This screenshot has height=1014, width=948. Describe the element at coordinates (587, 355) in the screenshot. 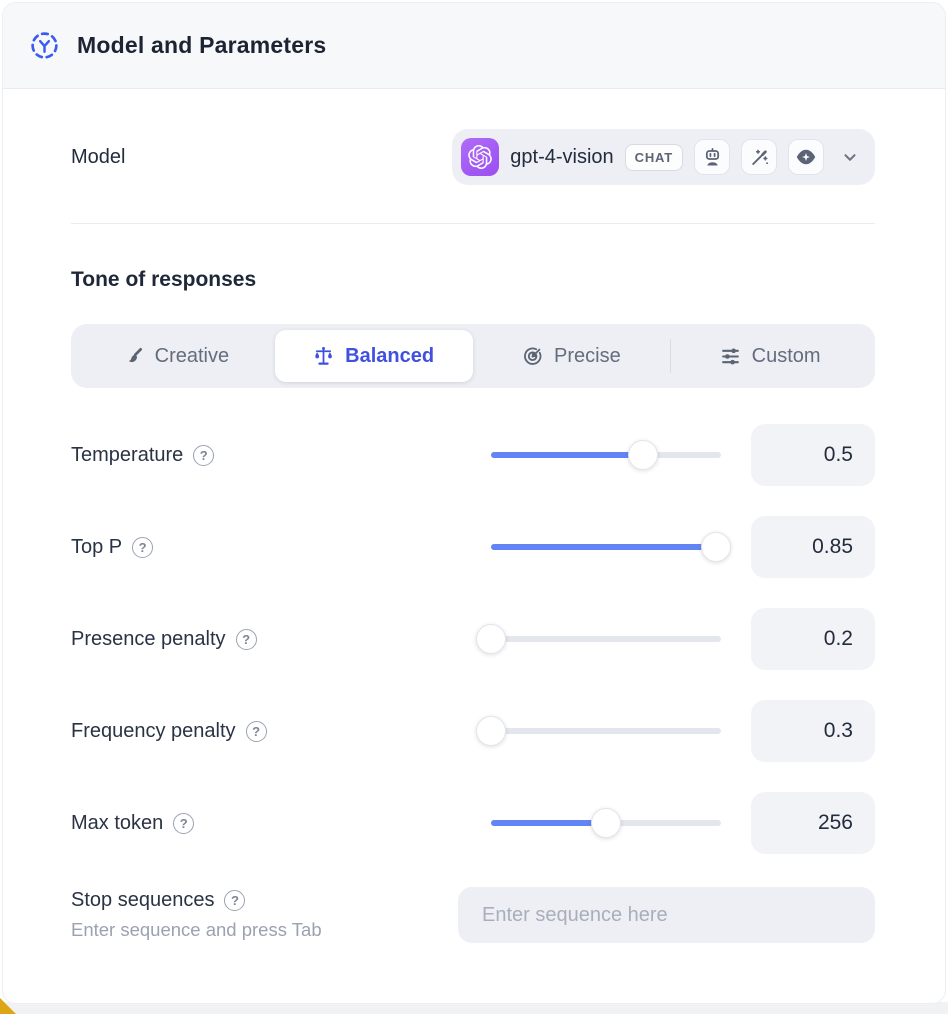

I see `tone-option-label: Precise` at that location.